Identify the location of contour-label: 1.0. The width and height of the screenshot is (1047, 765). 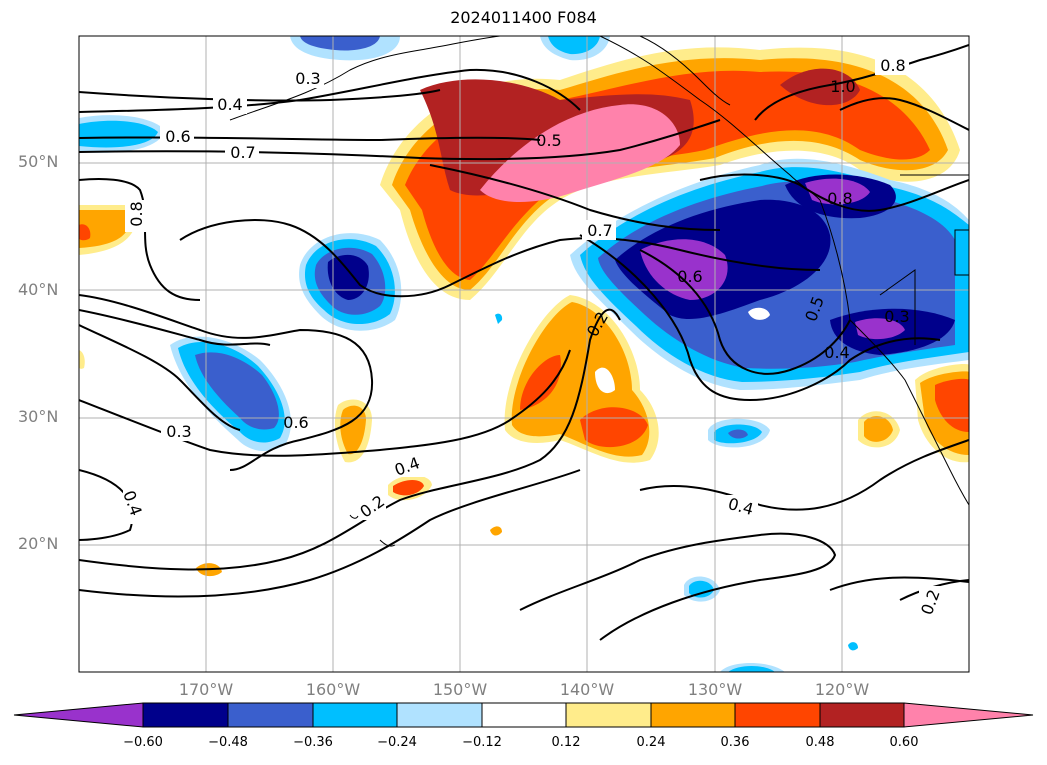
(842, 86).